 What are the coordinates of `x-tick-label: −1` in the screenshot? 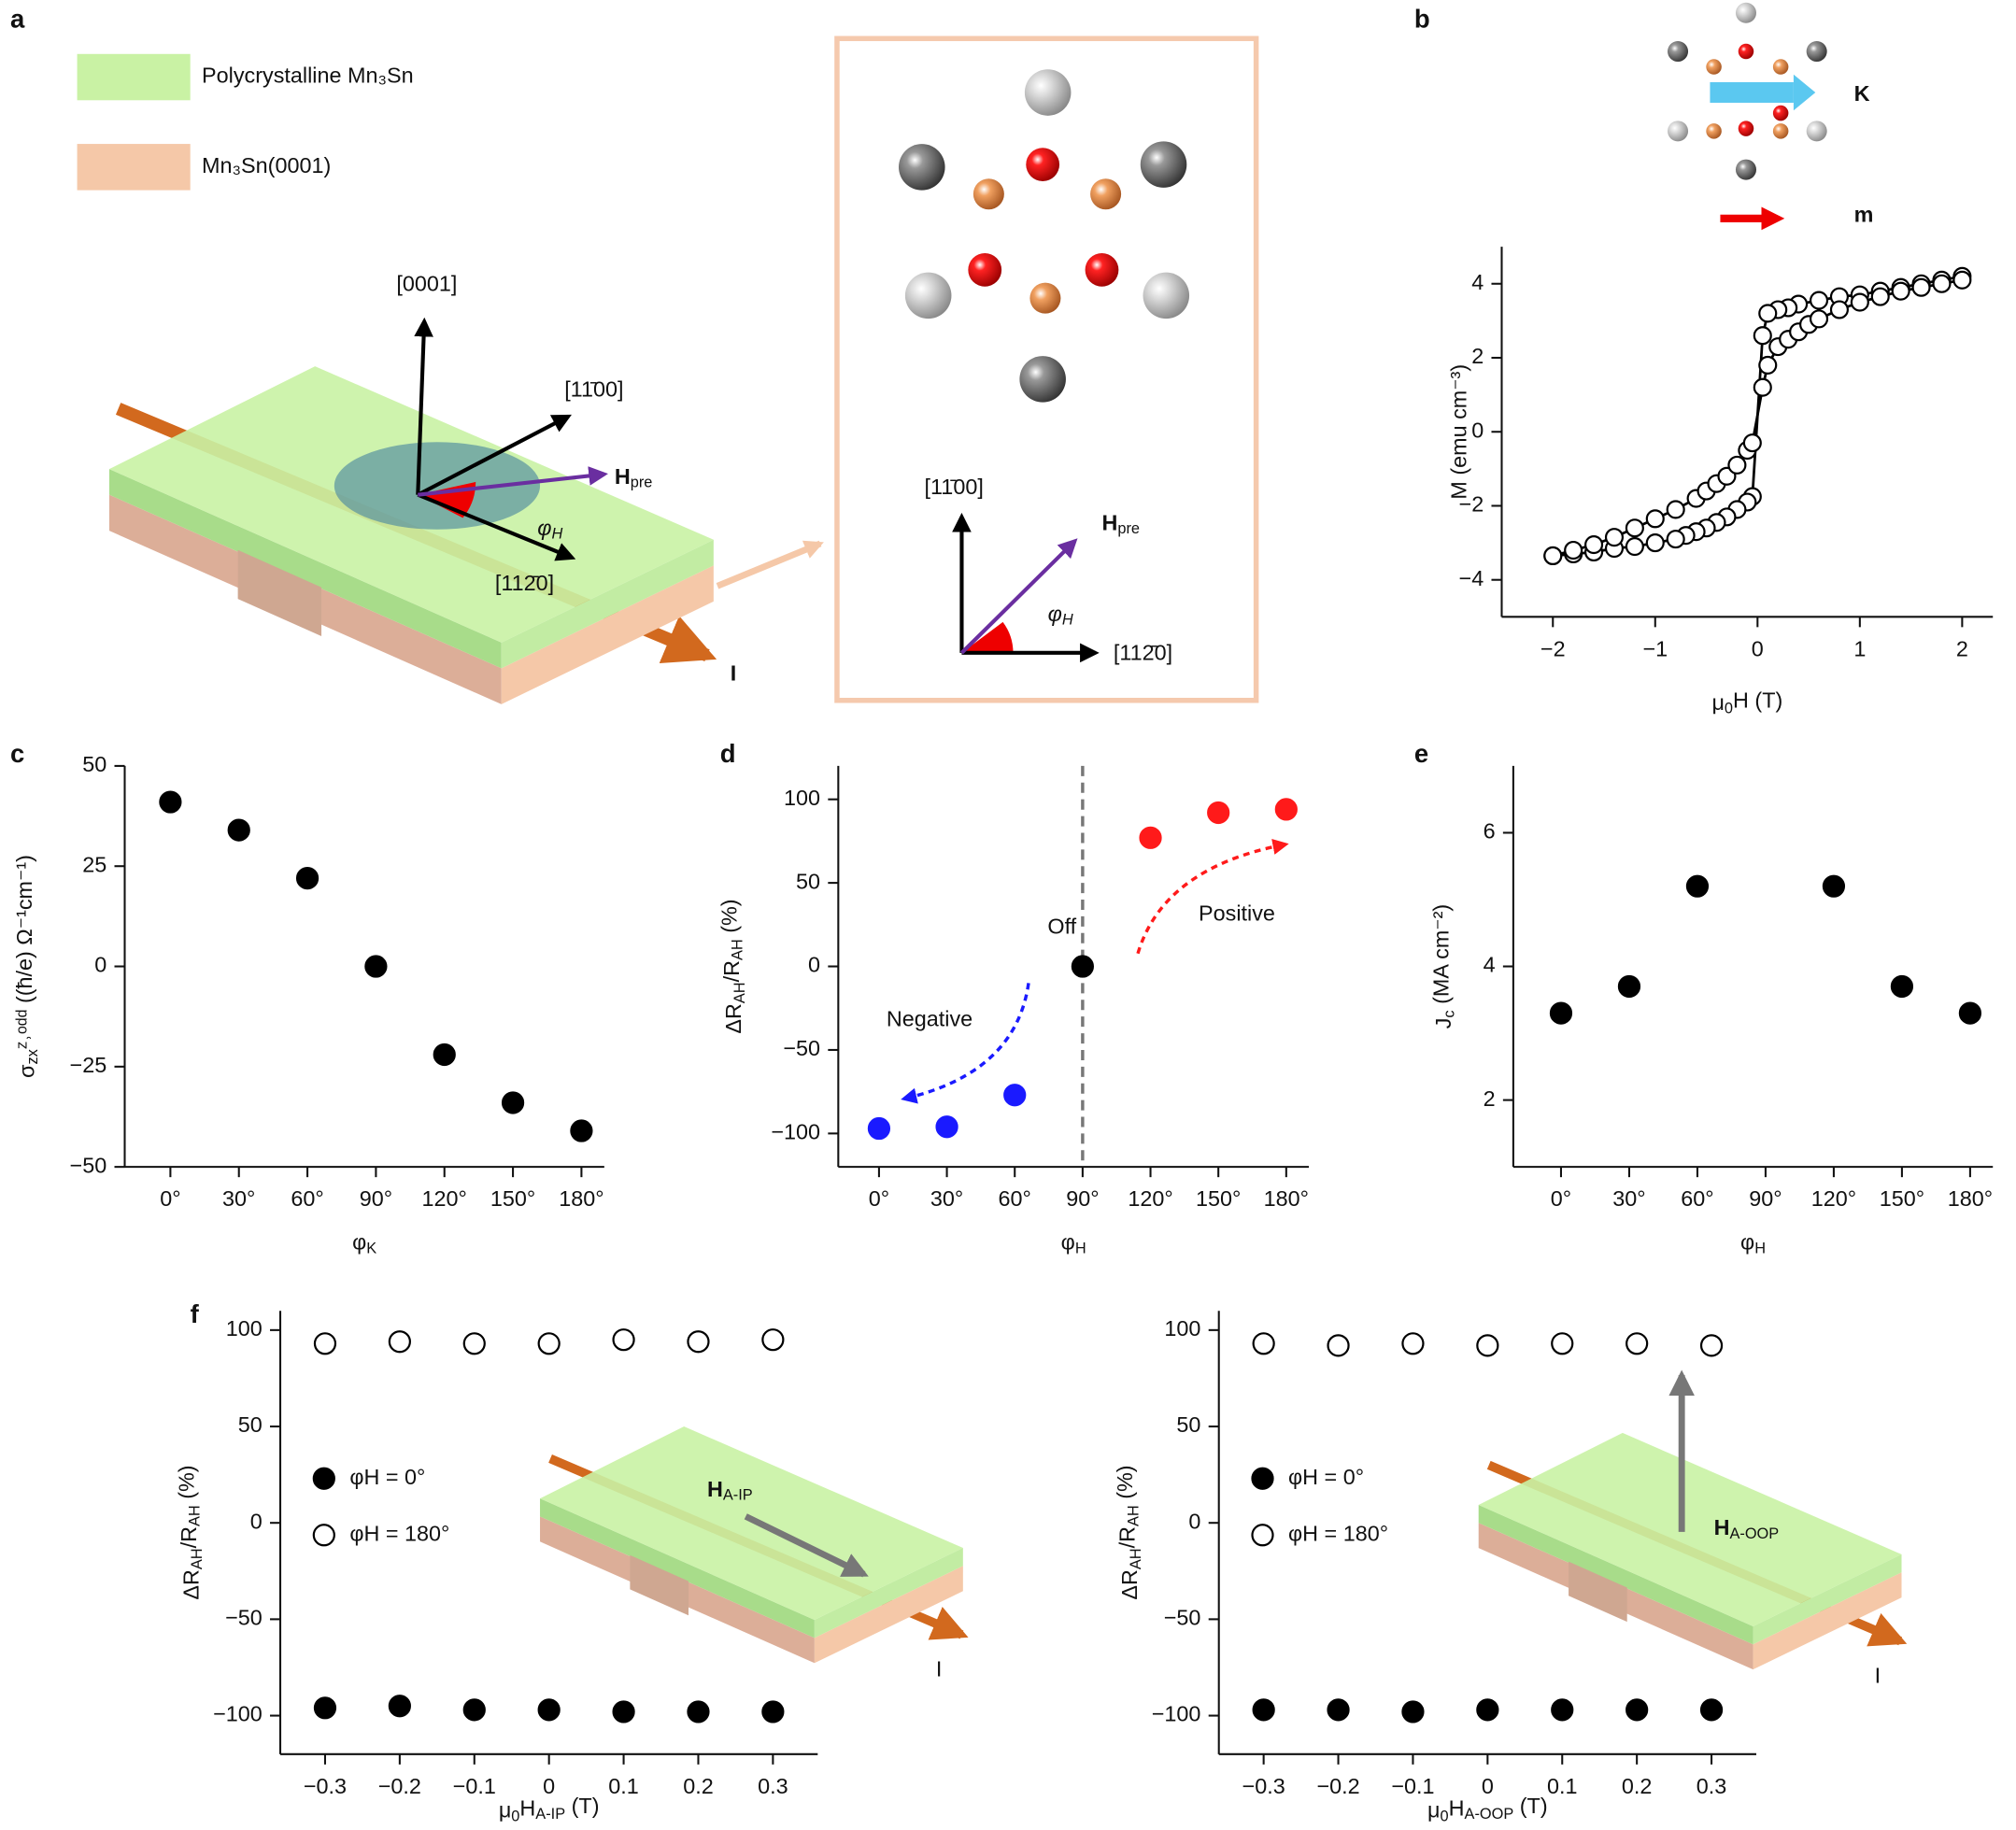 It's located at (1655, 648).